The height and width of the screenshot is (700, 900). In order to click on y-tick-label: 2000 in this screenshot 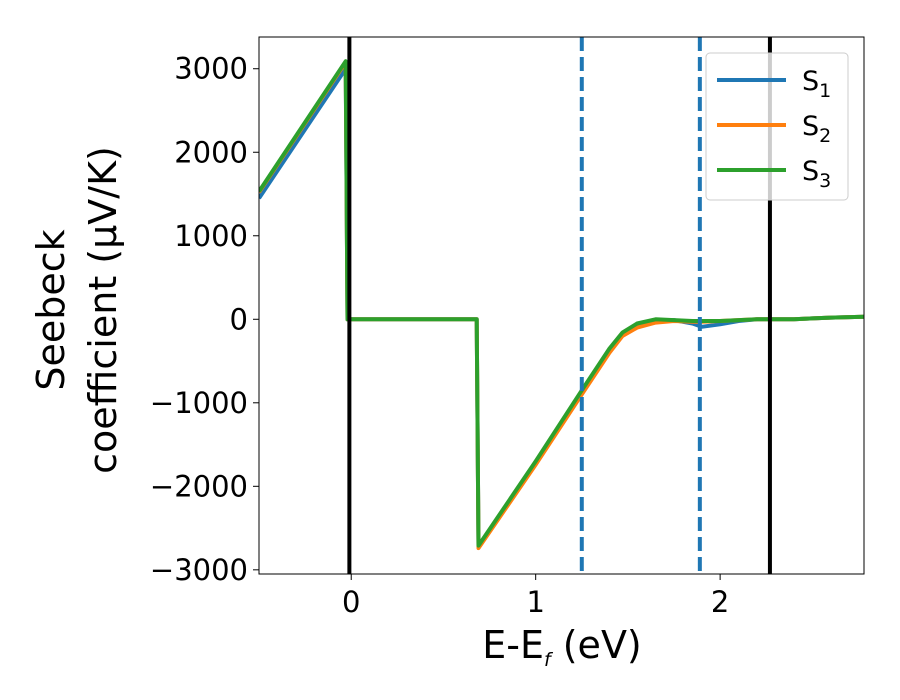, I will do `click(211, 152)`.